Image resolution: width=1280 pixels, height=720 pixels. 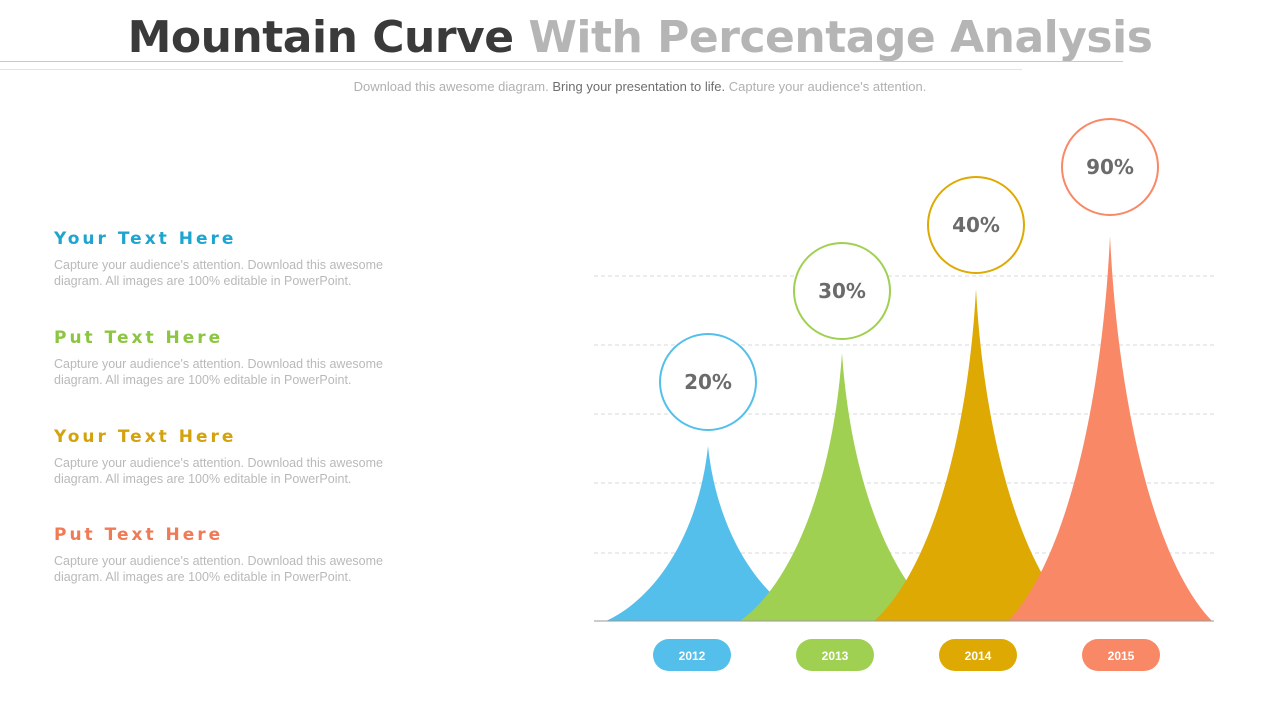 I want to click on year-label: 2015, so click(x=1121, y=656).